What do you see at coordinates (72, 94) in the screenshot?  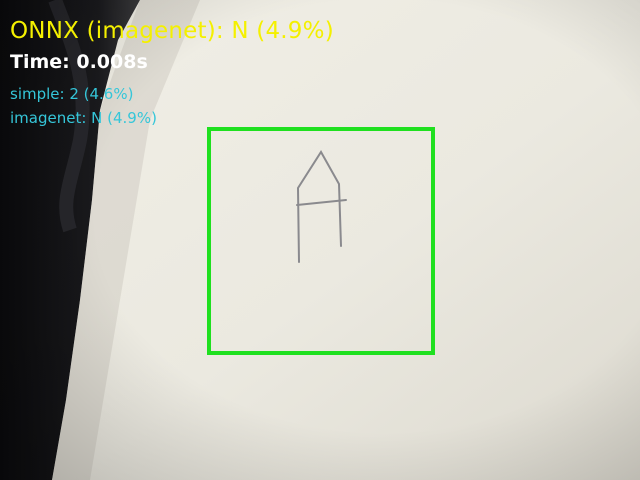 I see `model-result-simple: simple: 2 (4.6%)` at bounding box center [72, 94].